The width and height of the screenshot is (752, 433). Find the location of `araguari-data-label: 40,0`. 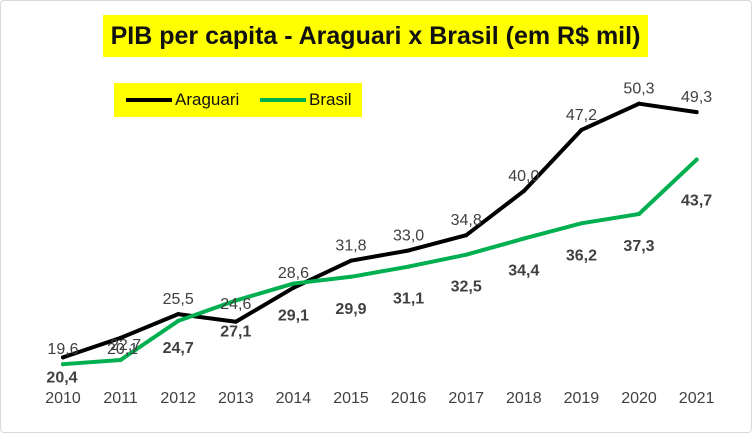

araguari-data-label: 40,0 is located at coordinates (523, 176).